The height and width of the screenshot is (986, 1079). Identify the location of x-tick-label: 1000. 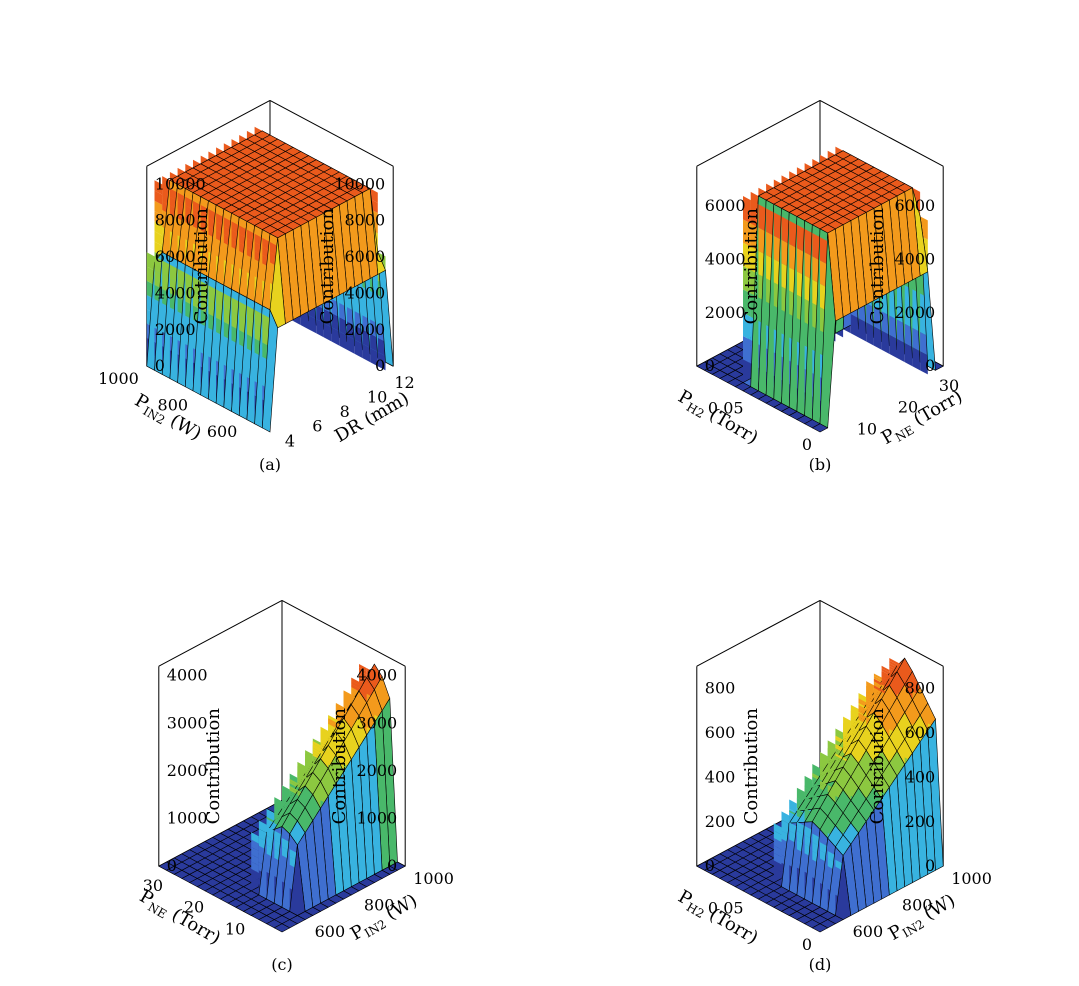
(118, 378).